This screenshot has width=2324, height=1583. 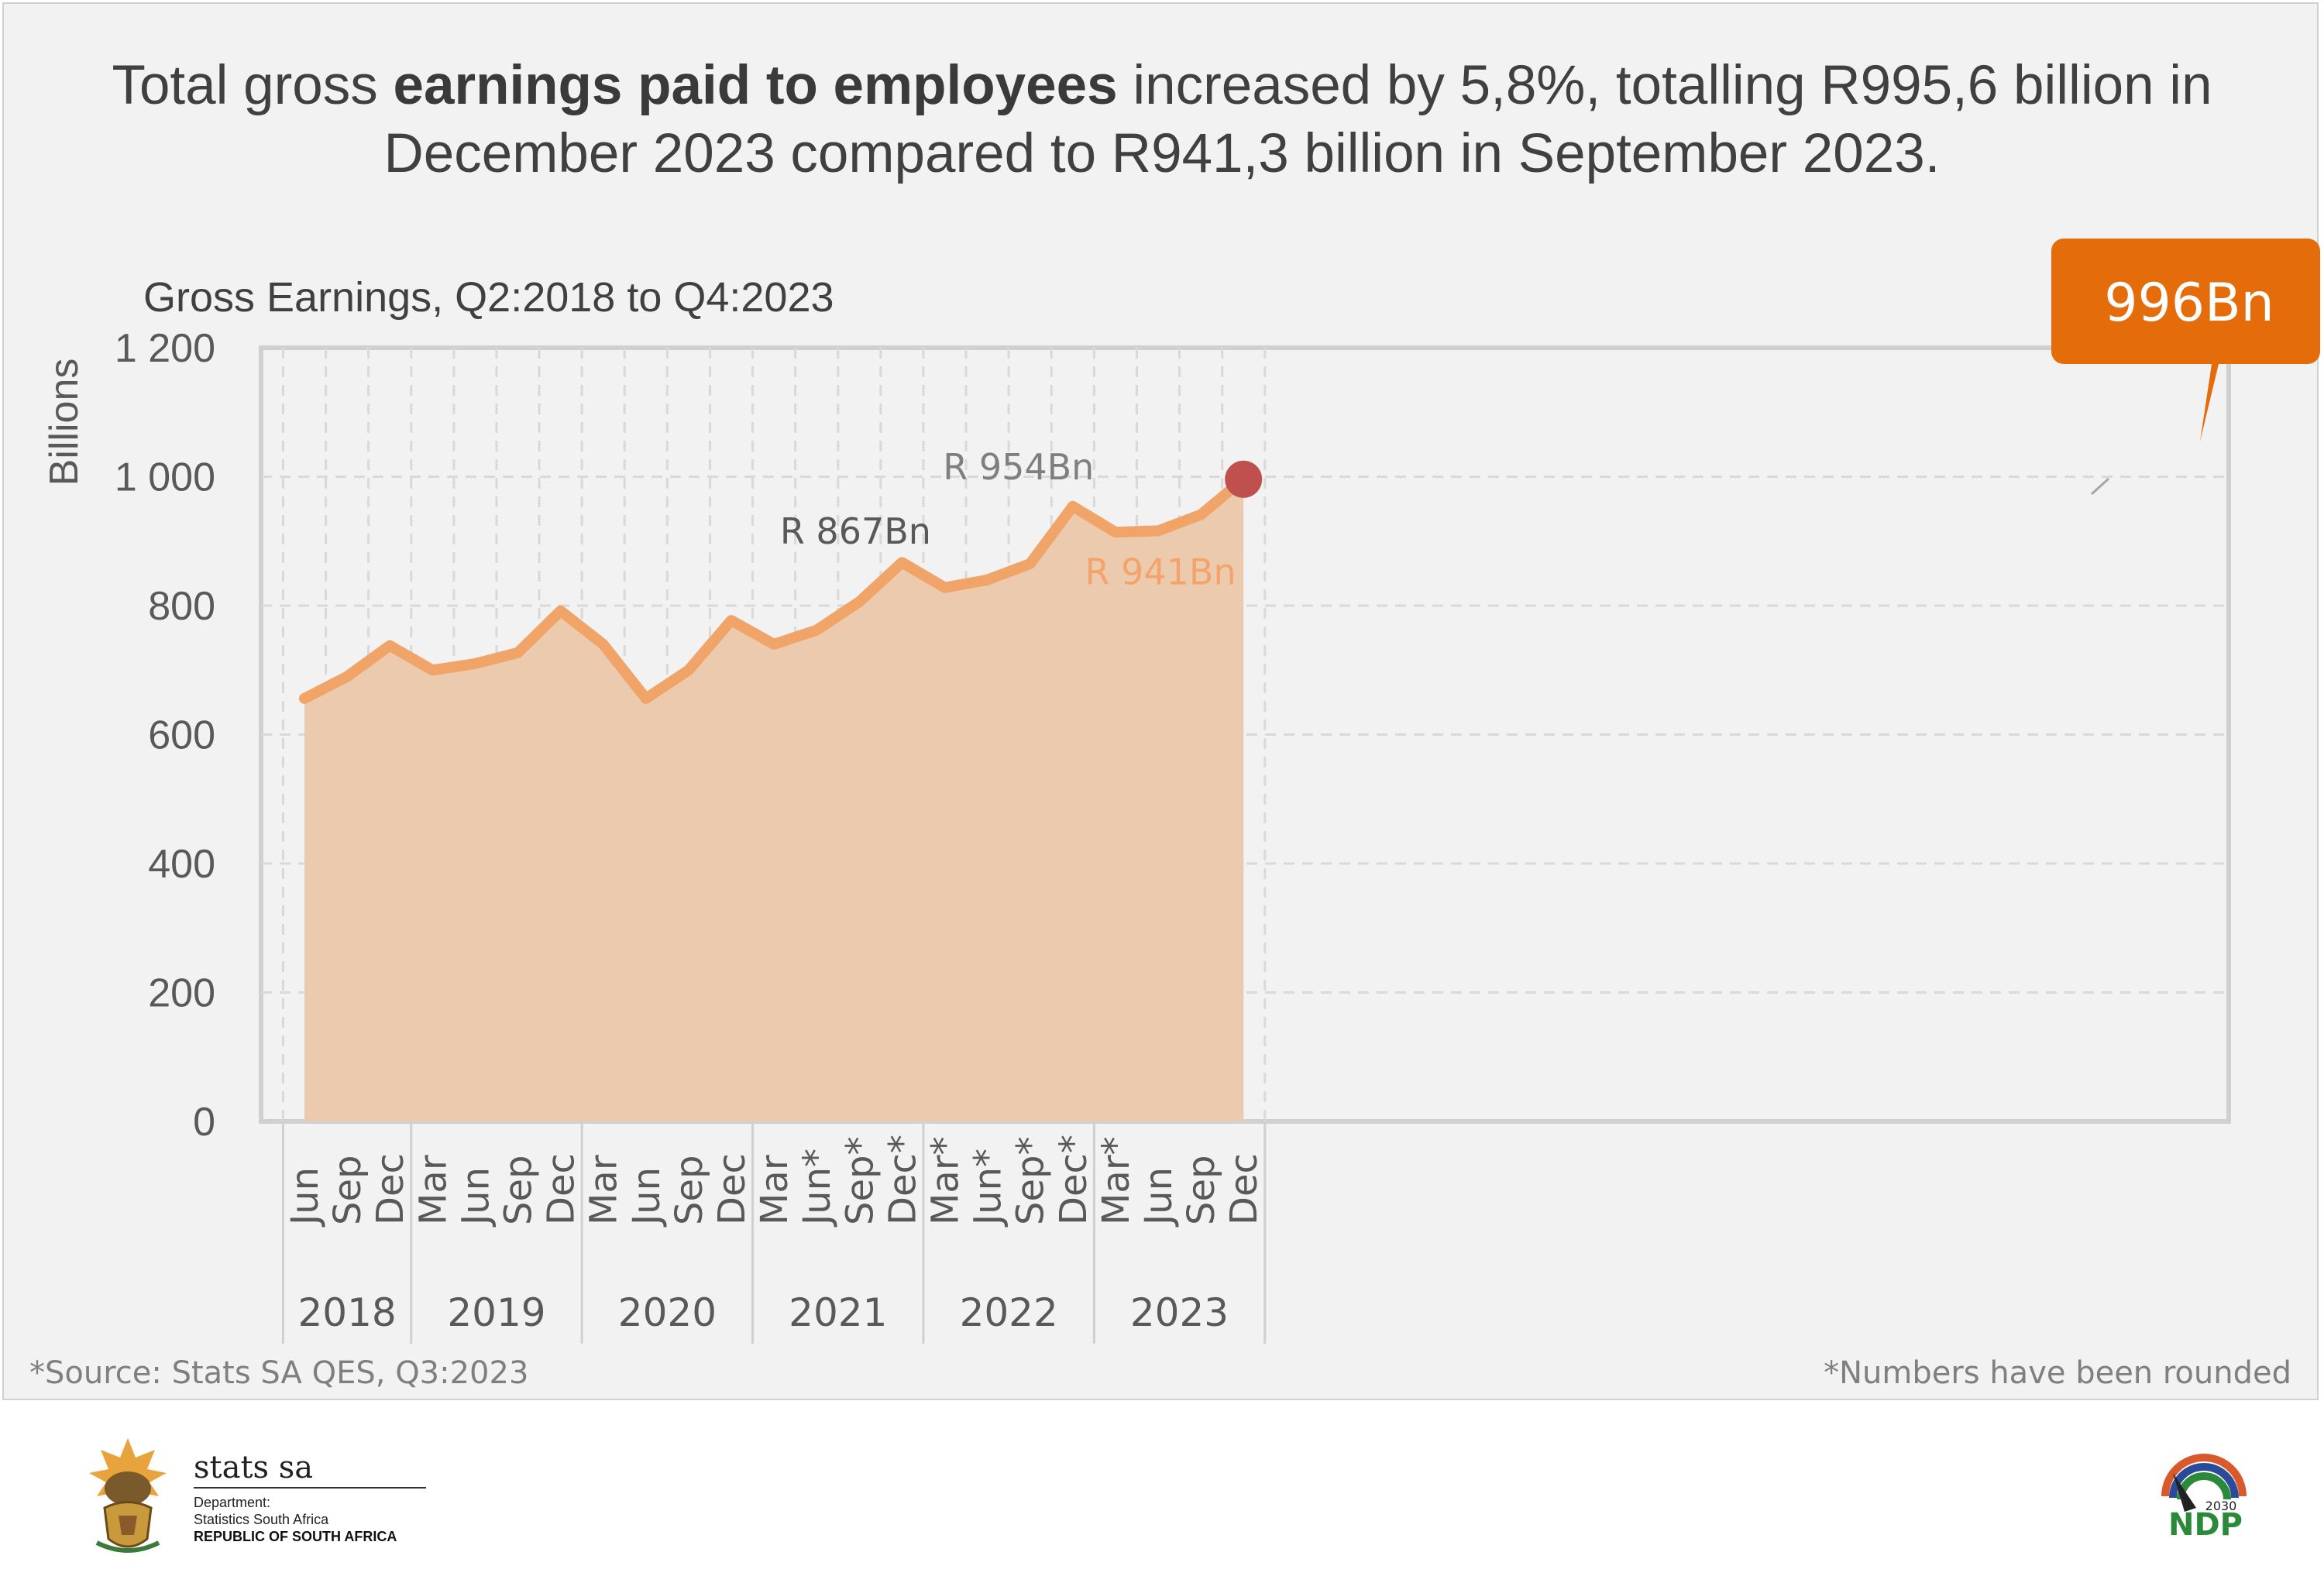 I want to click on y-tick-label: 600, so click(x=181, y=735).